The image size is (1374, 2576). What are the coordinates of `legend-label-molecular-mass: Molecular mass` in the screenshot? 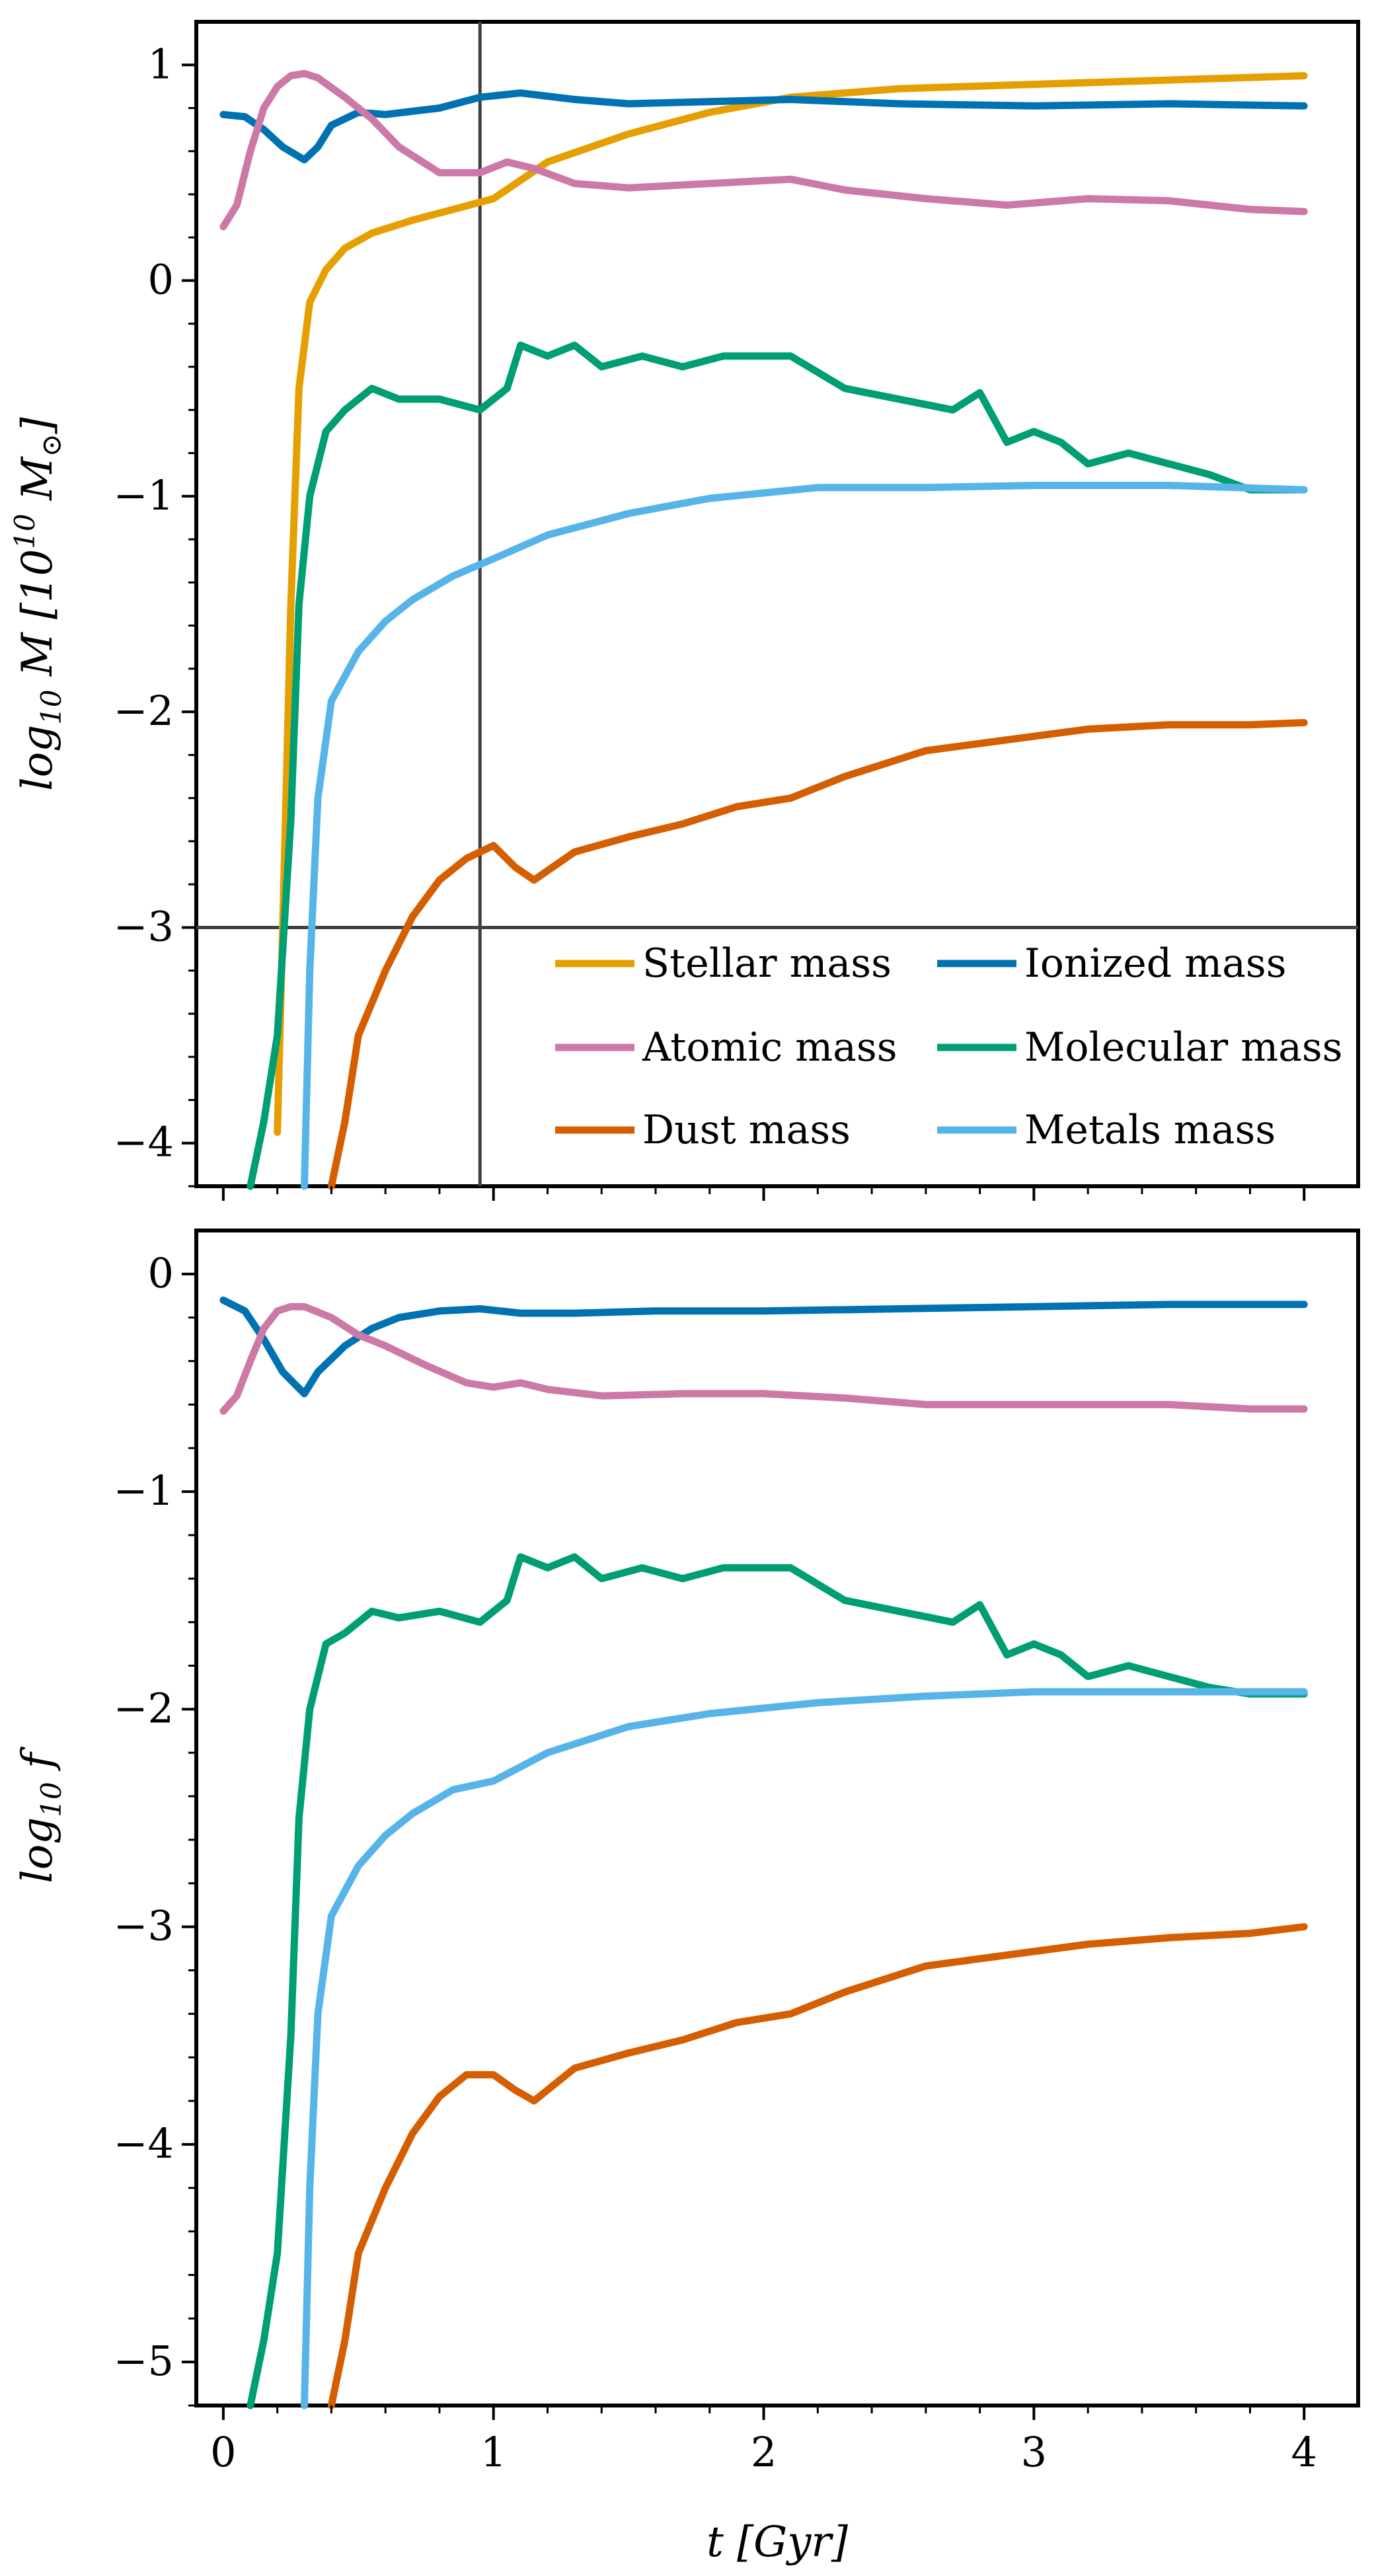 It's located at (1183, 1047).